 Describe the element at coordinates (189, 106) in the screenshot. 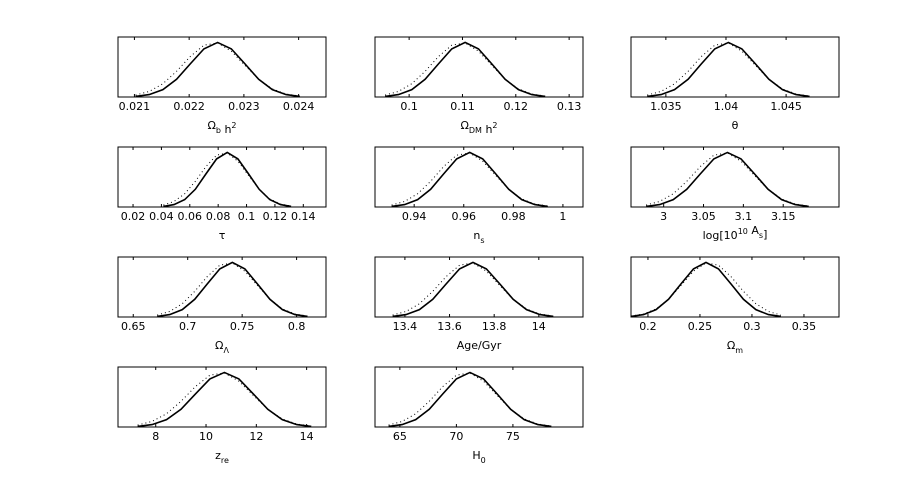

I see `x-tick-label: 0.022` at that location.